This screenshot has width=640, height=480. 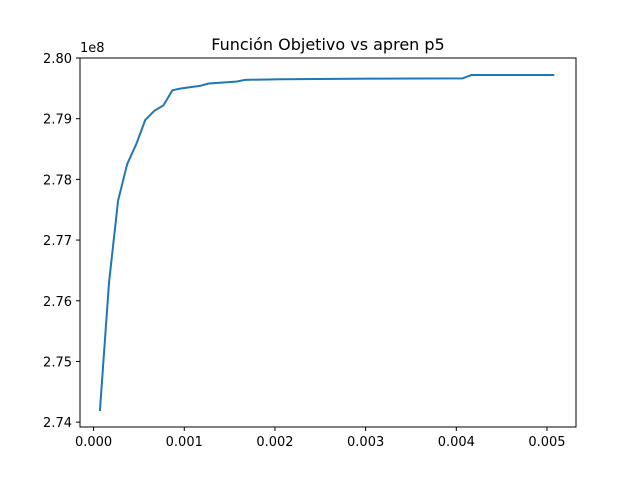 I want to click on y-tick-label: 2.80, so click(x=57, y=59).